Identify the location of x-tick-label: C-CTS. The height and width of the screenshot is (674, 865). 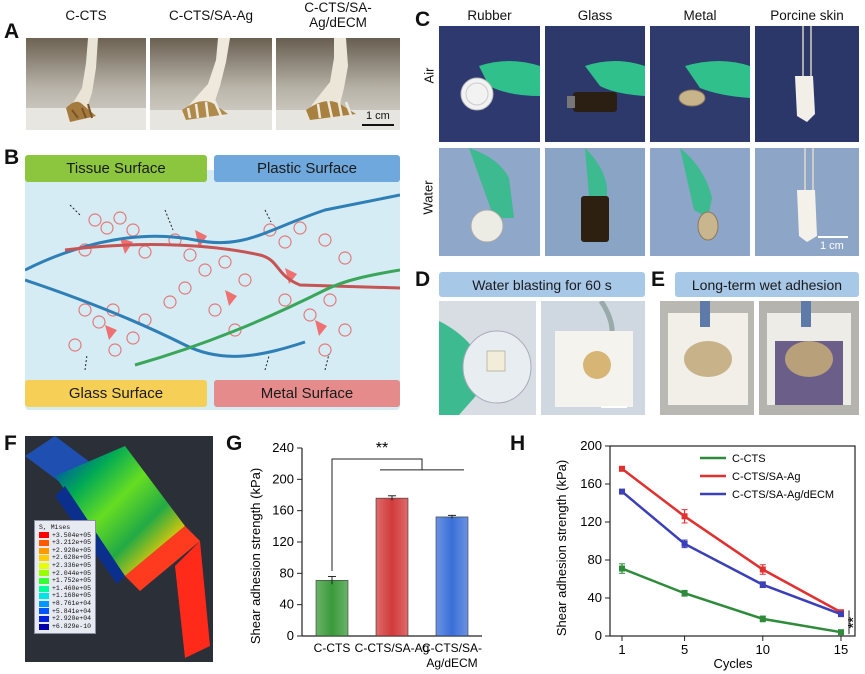
(332, 648).